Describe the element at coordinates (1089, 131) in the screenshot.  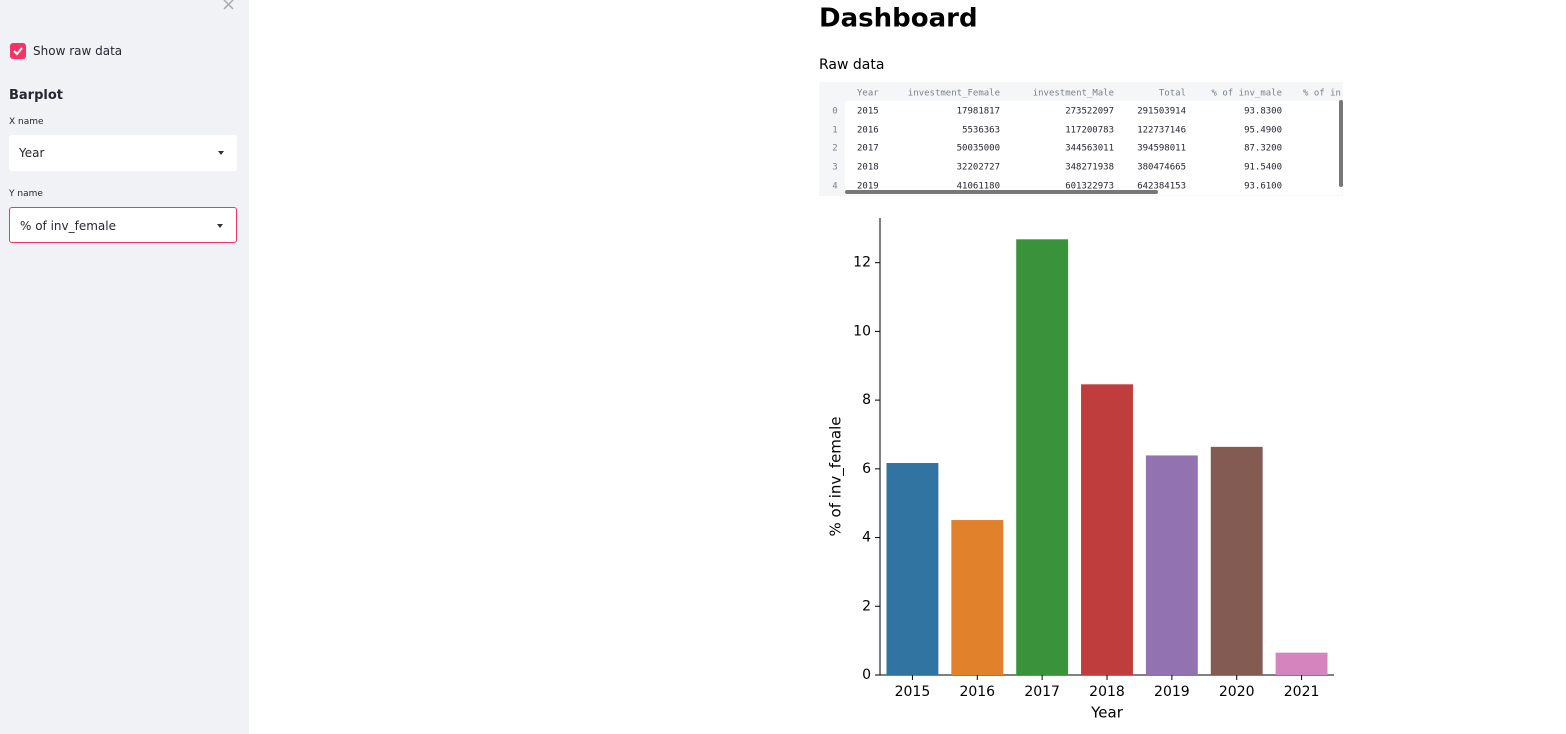
I see `table-cell: 117200783` at that location.